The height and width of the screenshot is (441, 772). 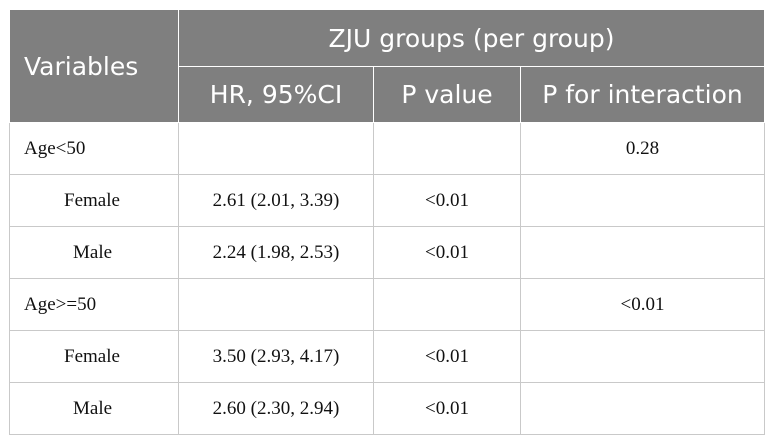 I want to click on table-row: Female 3.50 (2.93, 4.17) <0.01, so click(x=387, y=356).